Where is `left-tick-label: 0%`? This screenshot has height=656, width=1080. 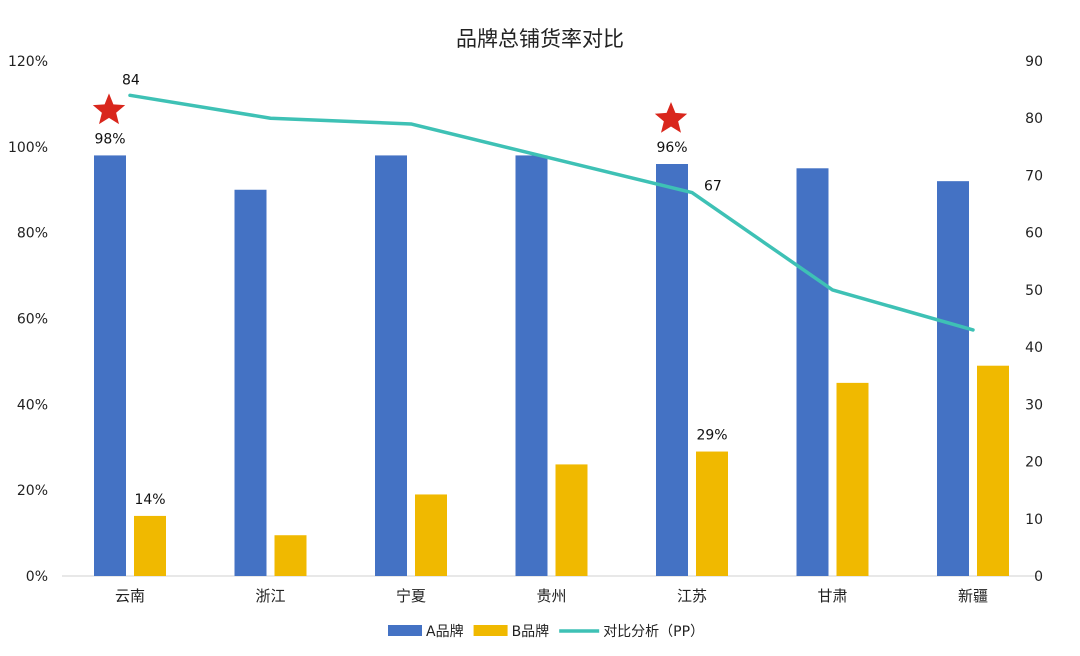
left-tick-label: 0% is located at coordinates (37, 577).